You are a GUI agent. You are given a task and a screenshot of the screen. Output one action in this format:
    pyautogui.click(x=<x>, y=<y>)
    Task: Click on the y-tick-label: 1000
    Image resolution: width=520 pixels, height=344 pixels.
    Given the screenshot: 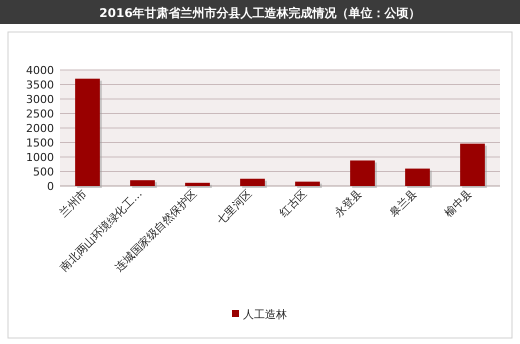 What is the action you would take?
    pyautogui.click(x=40, y=157)
    